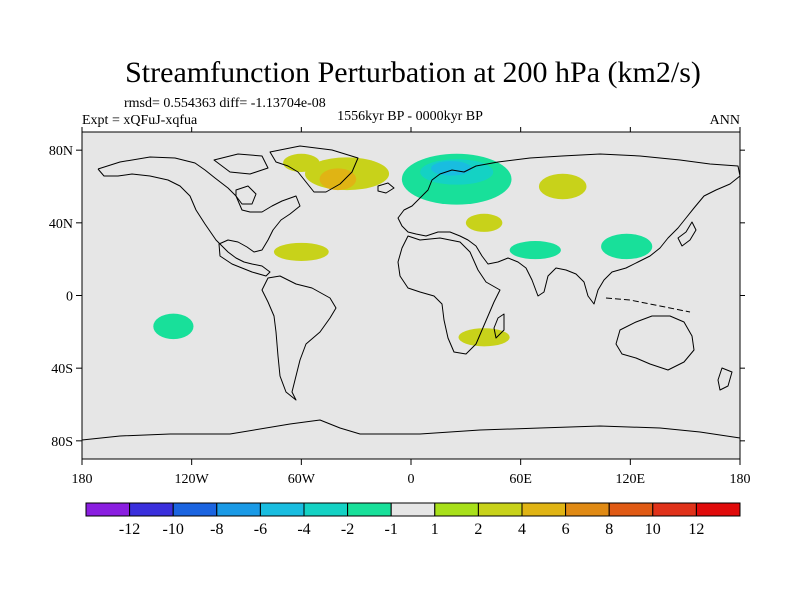 This screenshot has width=800, height=600. What do you see at coordinates (484, 222) in the screenshot?
I see `anomaly-mediterranean` at bounding box center [484, 222].